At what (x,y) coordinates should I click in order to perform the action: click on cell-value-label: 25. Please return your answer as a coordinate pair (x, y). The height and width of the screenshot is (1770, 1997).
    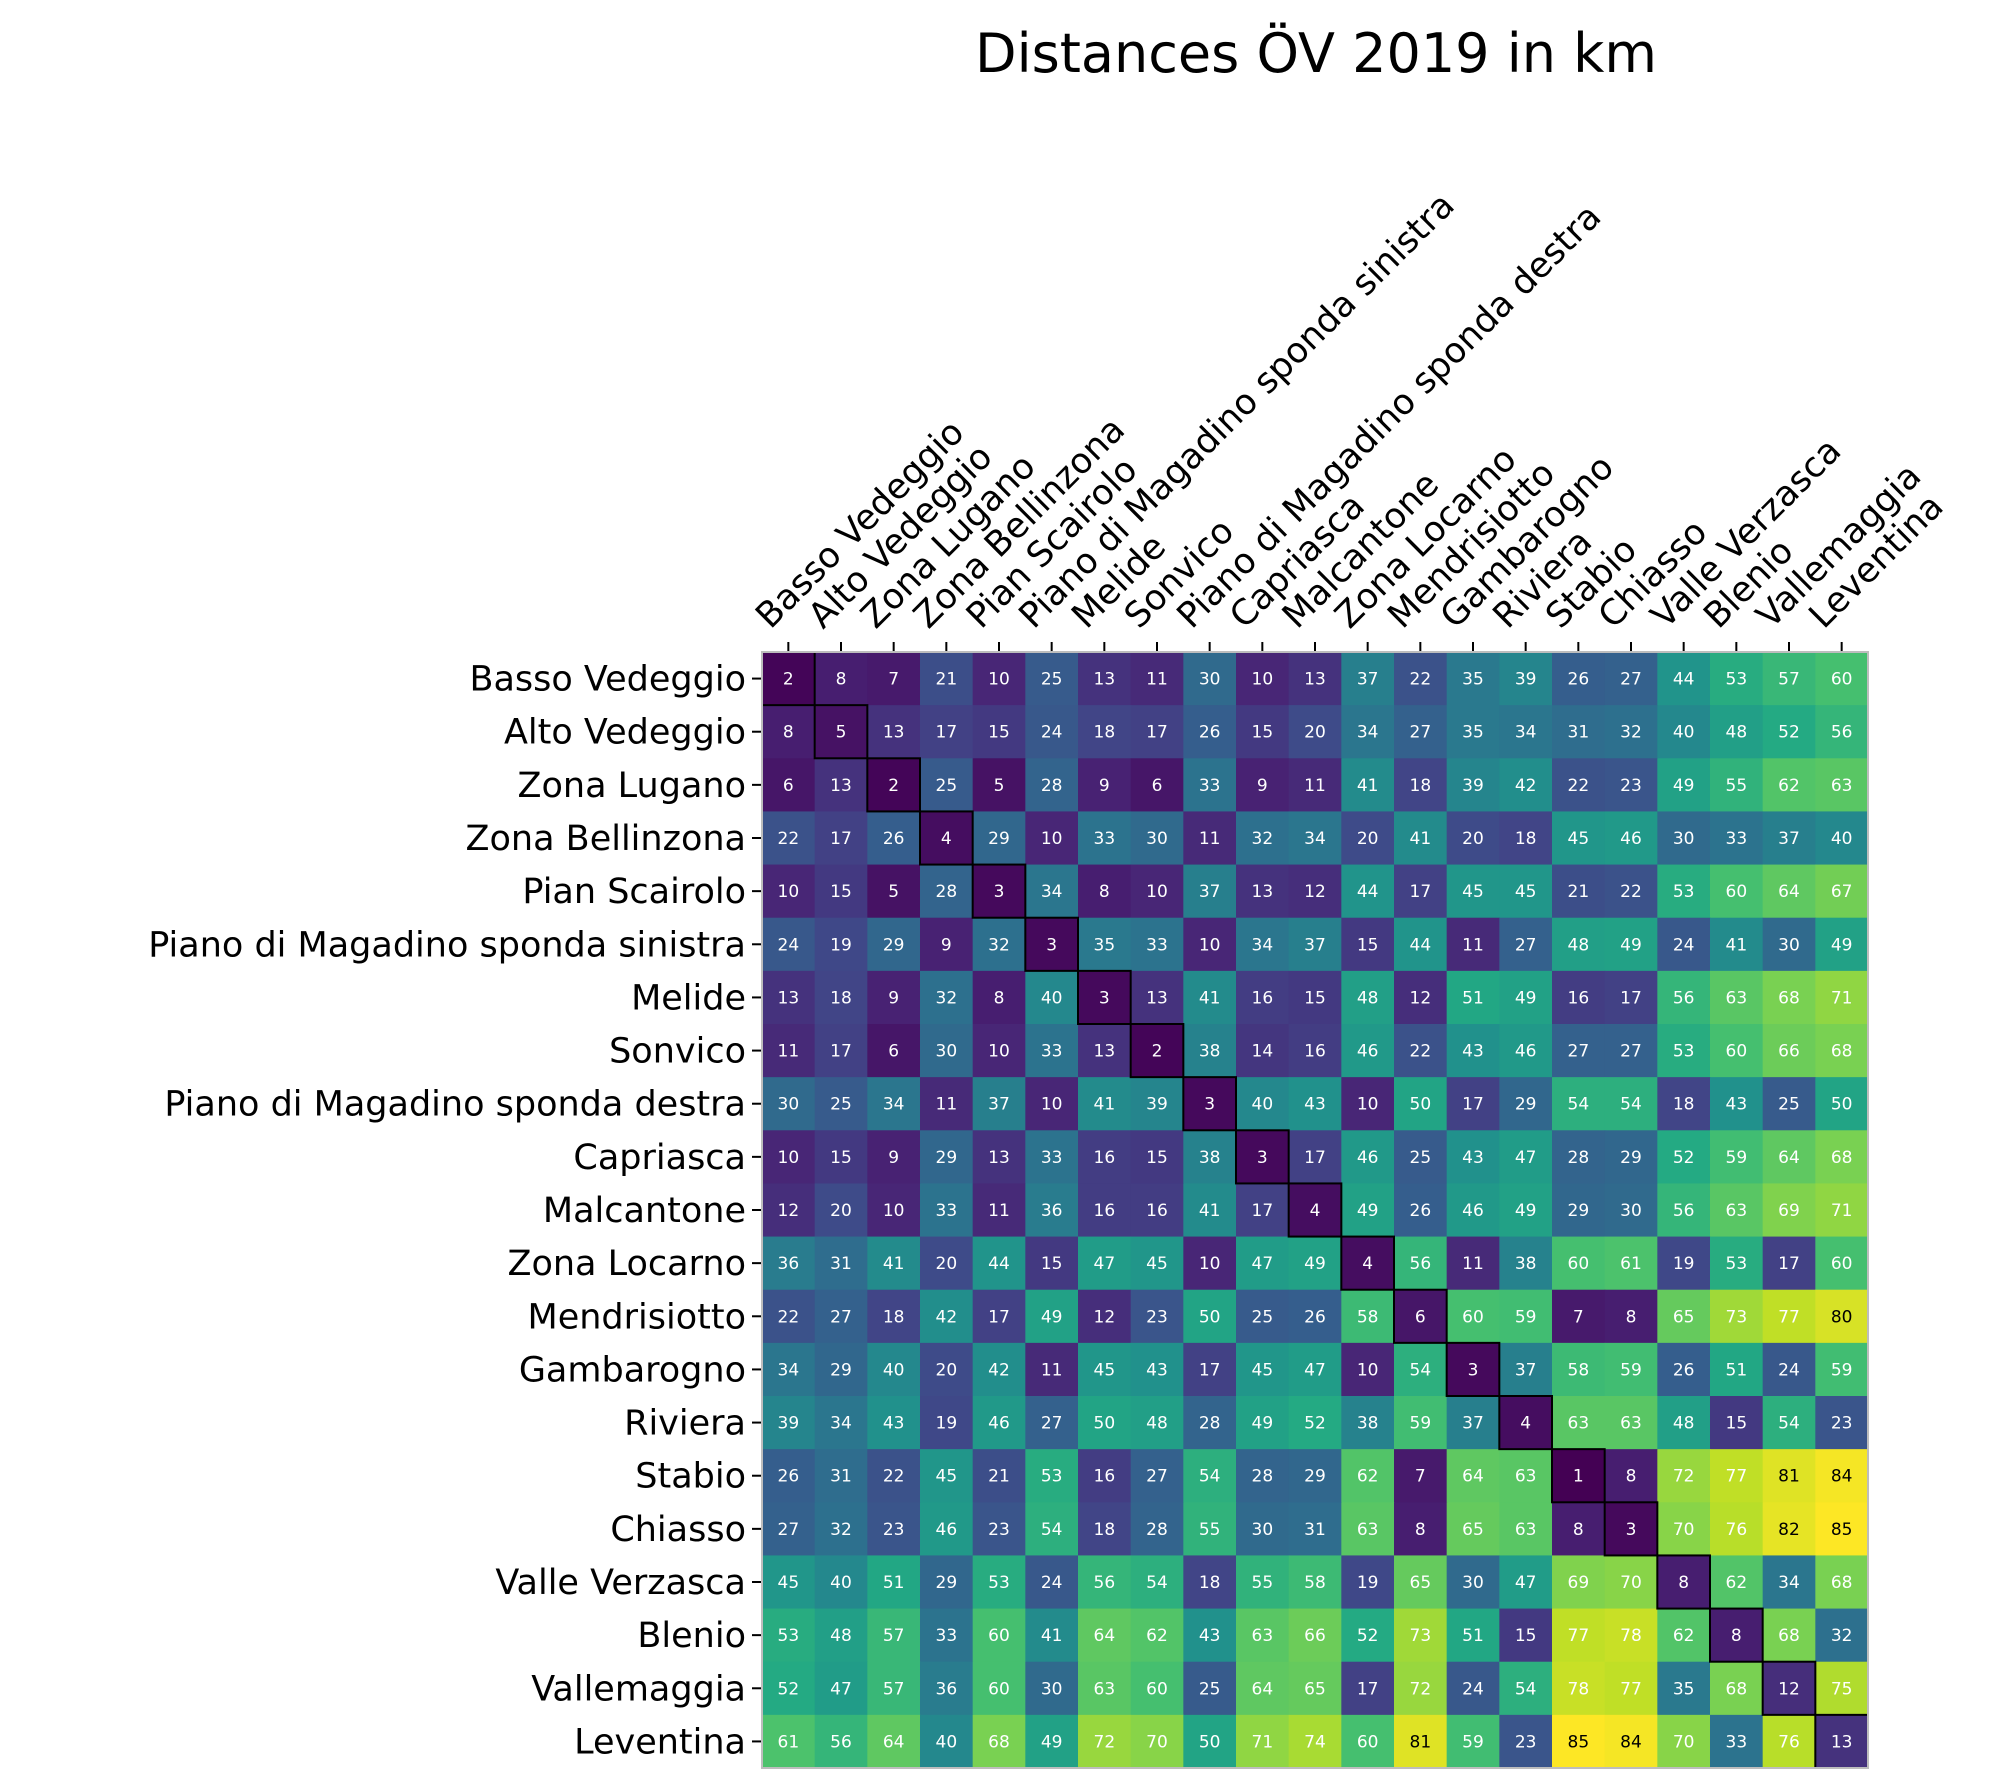
    Looking at the image, I should click on (841, 1105).